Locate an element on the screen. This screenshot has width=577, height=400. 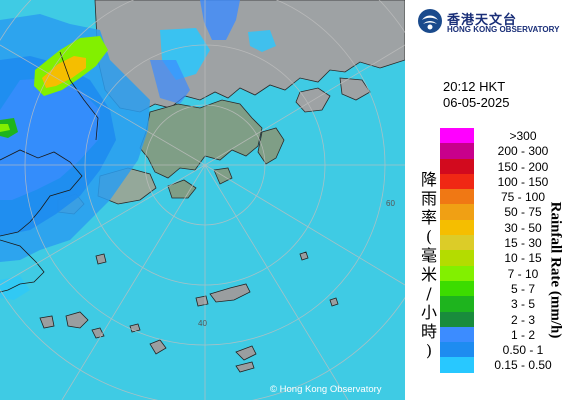
legend-row: 0.50 - 1 is located at coordinates (508, 350).